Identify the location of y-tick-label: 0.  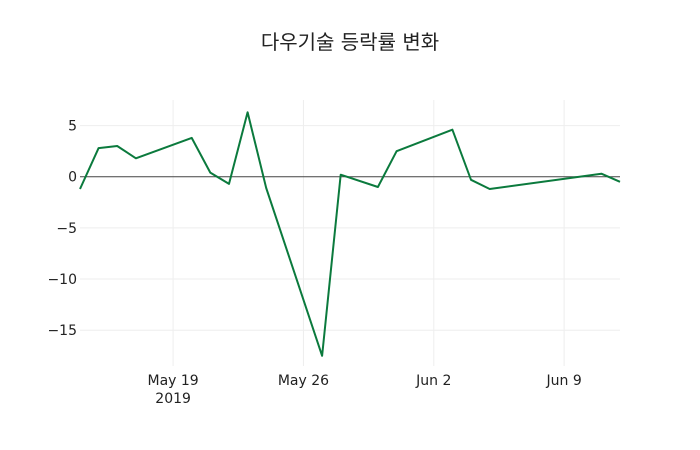
(72, 178).